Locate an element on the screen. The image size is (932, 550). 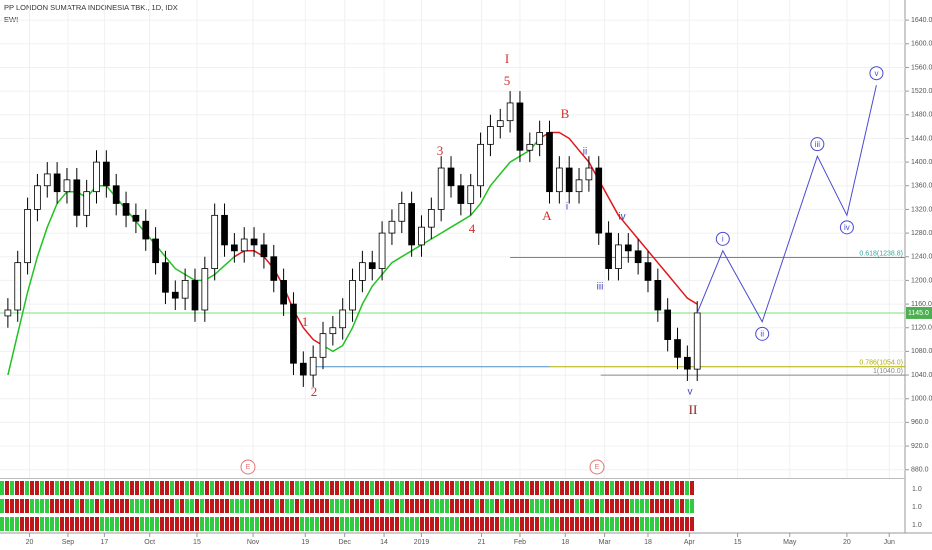
x-tick-label: 2019 is located at coordinates (422, 542).